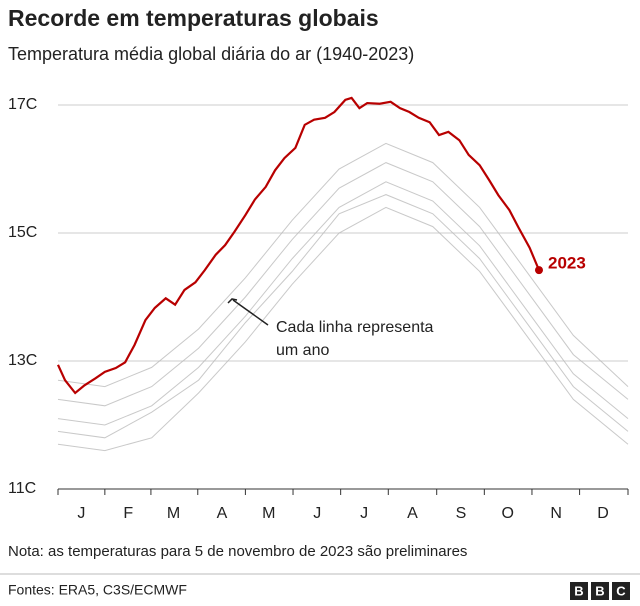 The width and height of the screenshot is (640, 606). Describe the element at coordinates (97, 590) in the screenshot. I see `source: Fontes: ERA5, C3S/ECMWF` at that location.